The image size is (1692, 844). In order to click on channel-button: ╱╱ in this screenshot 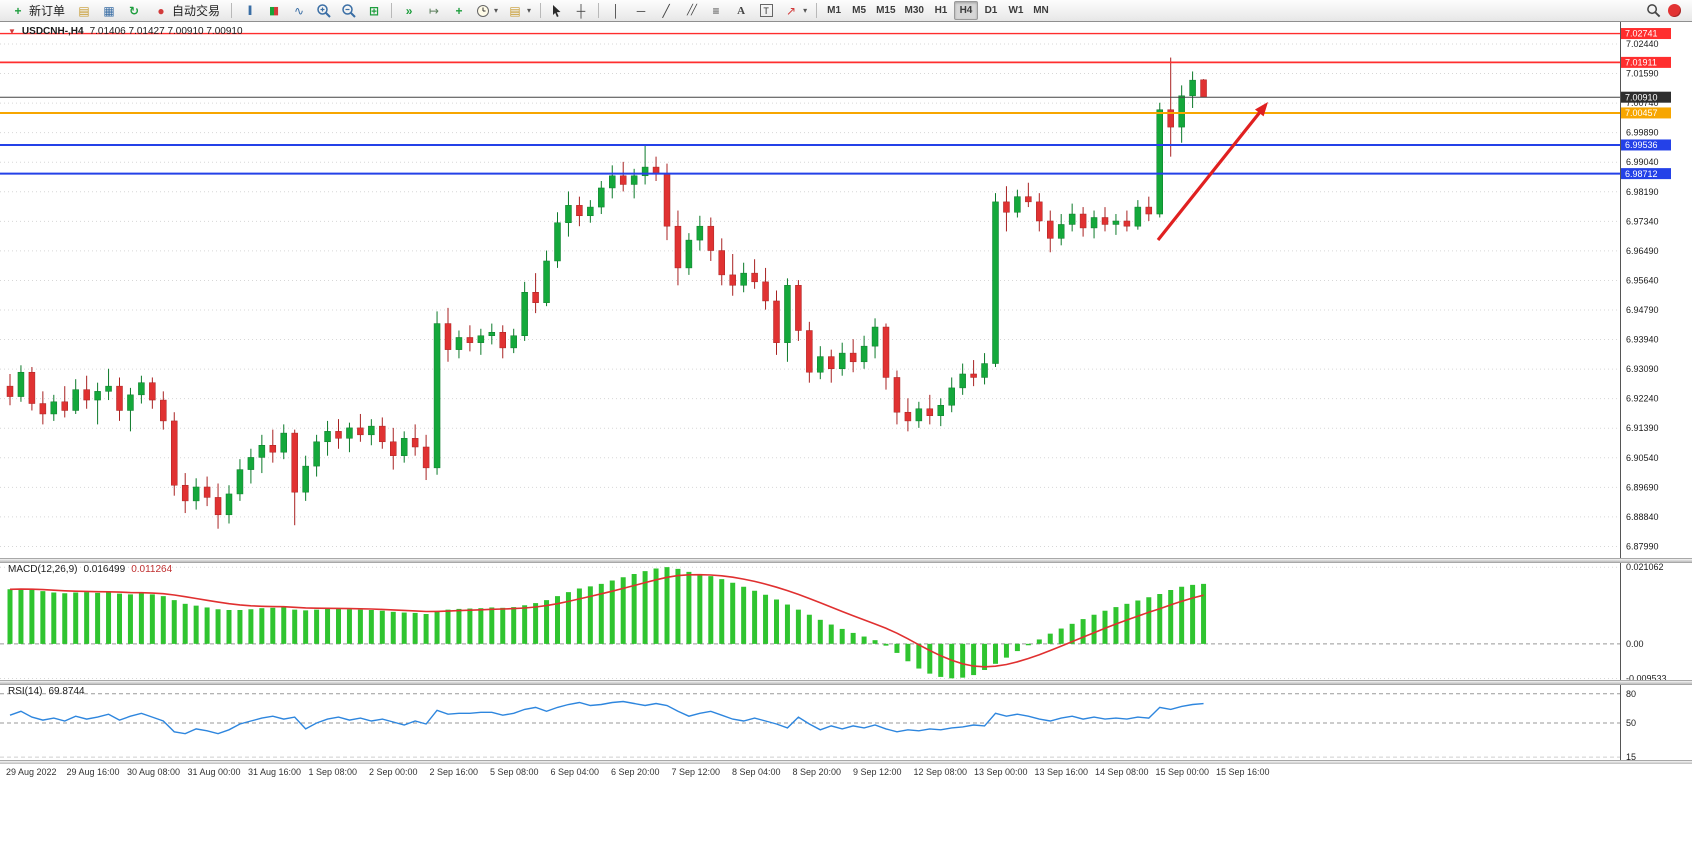, I will do `click(691, 10)`.